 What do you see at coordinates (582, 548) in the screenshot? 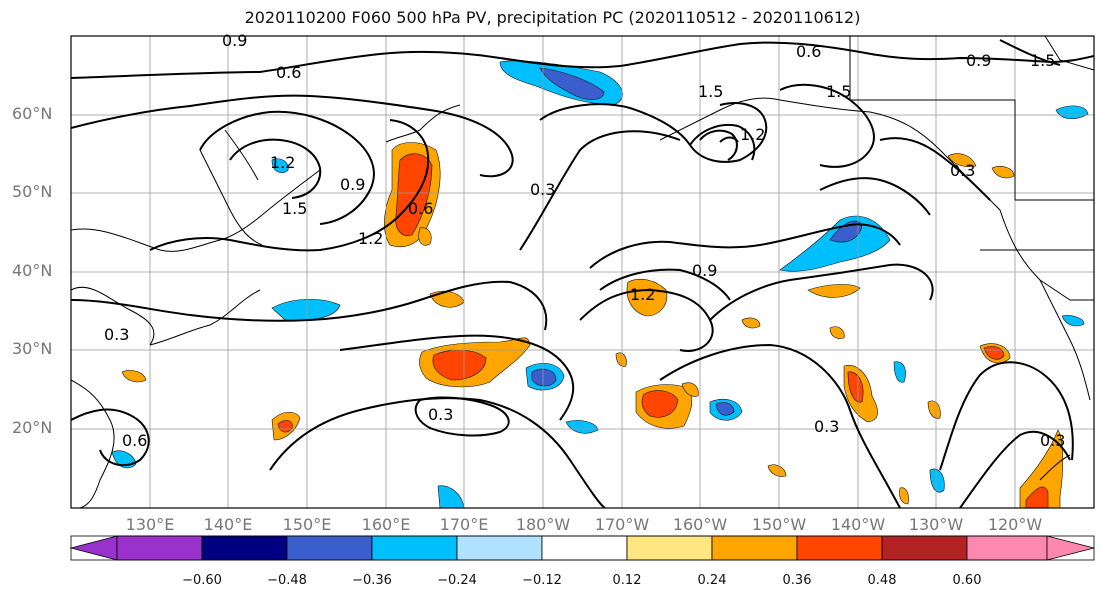
I see `colorbar` at bounding box center [582, 548].